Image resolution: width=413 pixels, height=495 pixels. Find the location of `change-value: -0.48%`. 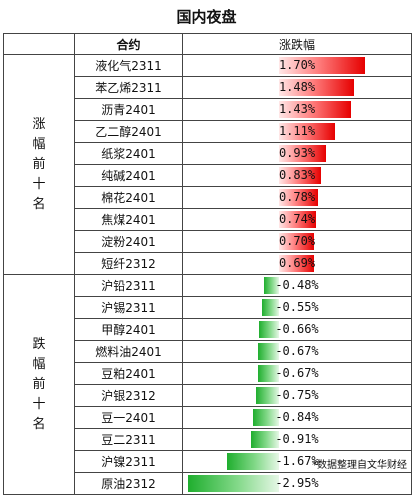

change-value: -0.48% is located at coordinates (297, 285).